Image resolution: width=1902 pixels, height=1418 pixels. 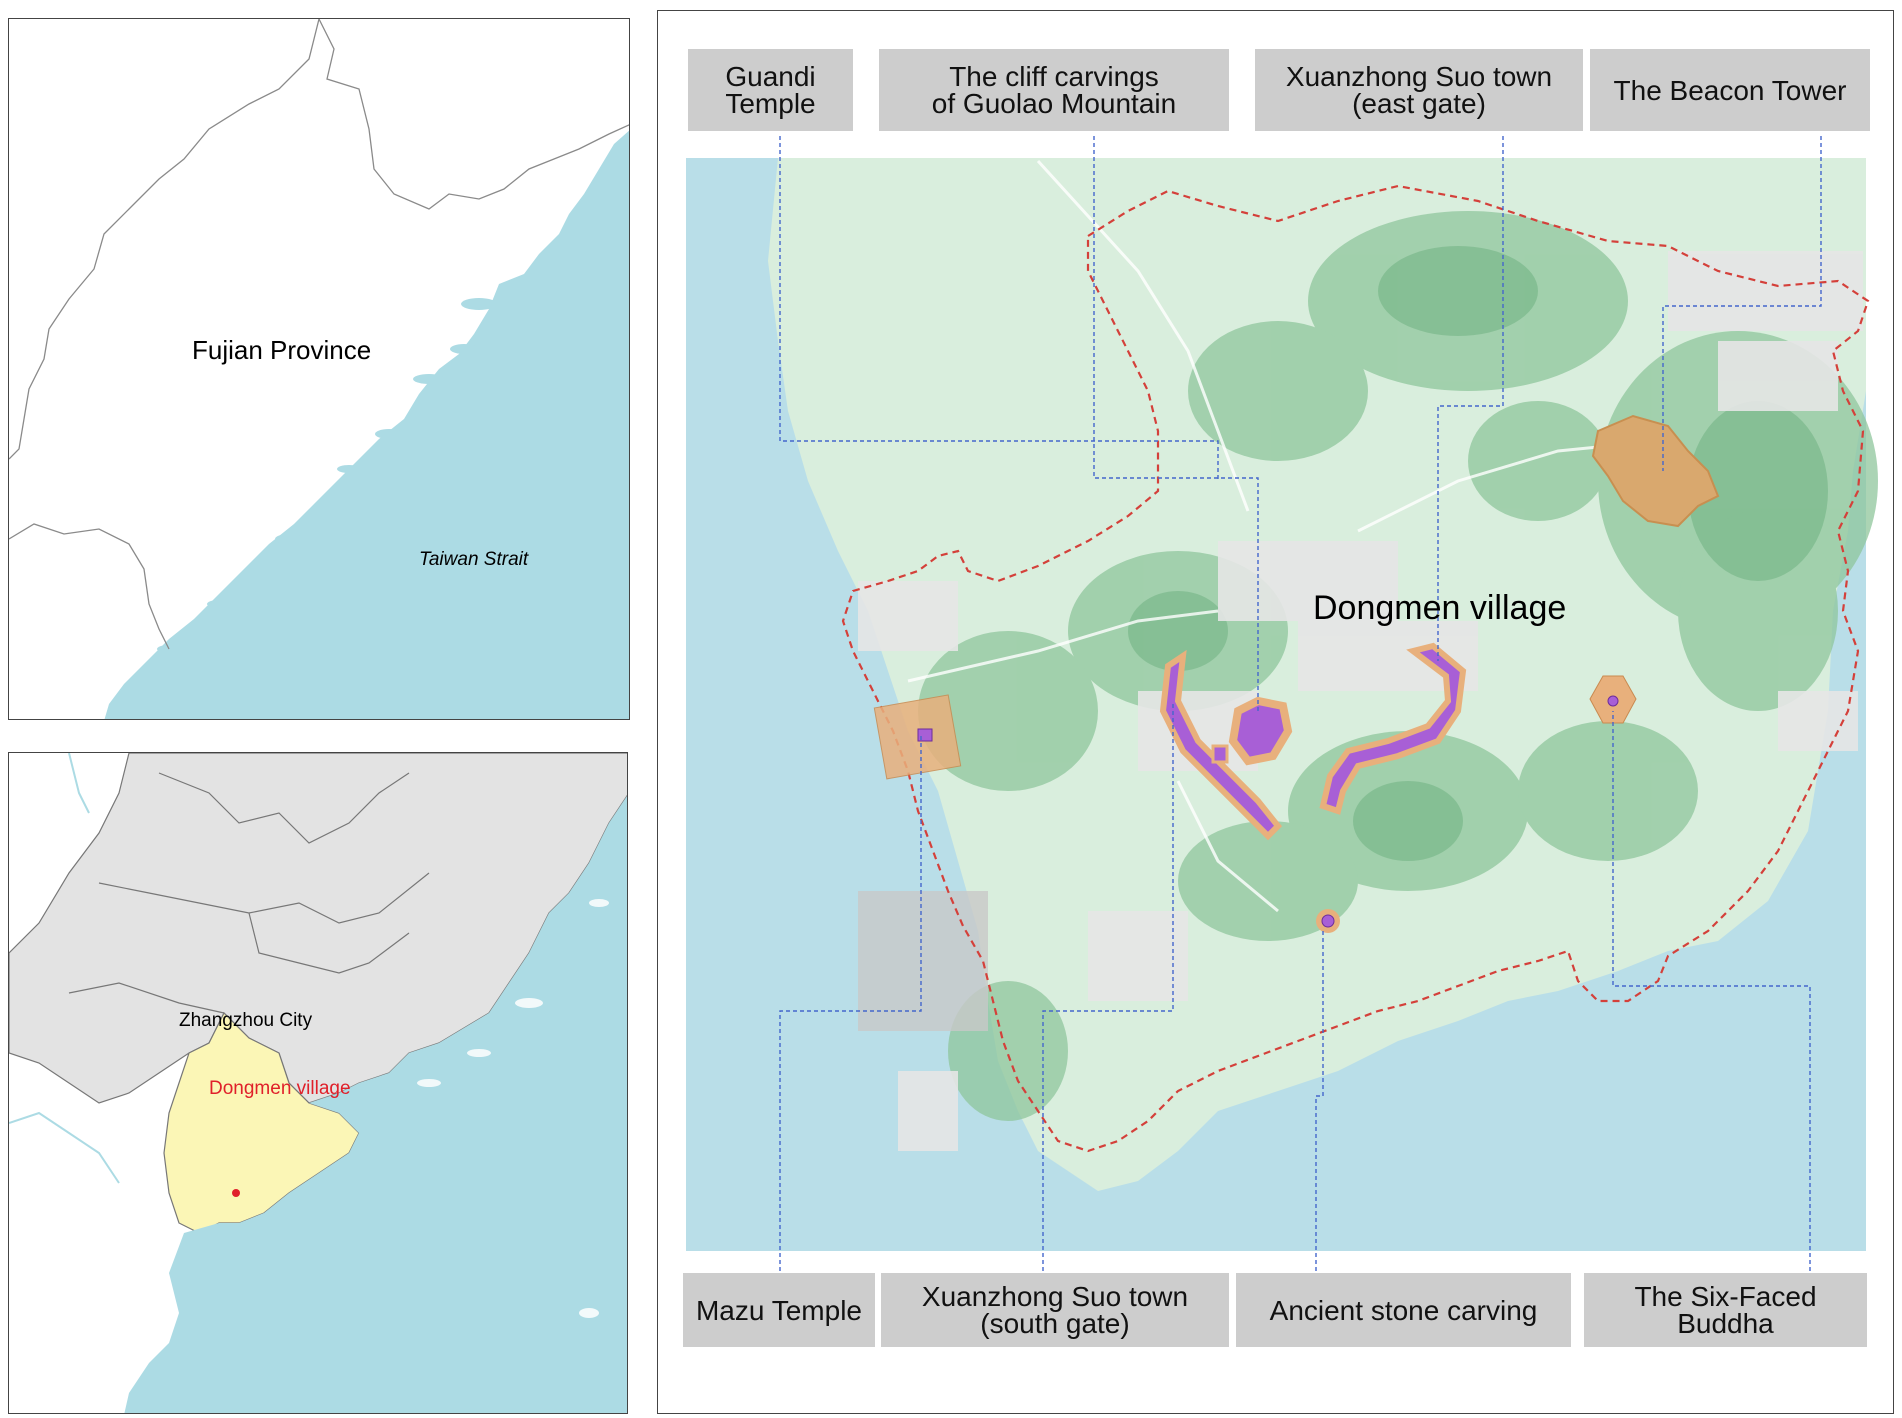 What do you see at coordinates (1055, 1310) in the screenshot?
I see `label-south-gate: Xuanzhong Suo town (south gate)` at bounding box center [1055, 1310].